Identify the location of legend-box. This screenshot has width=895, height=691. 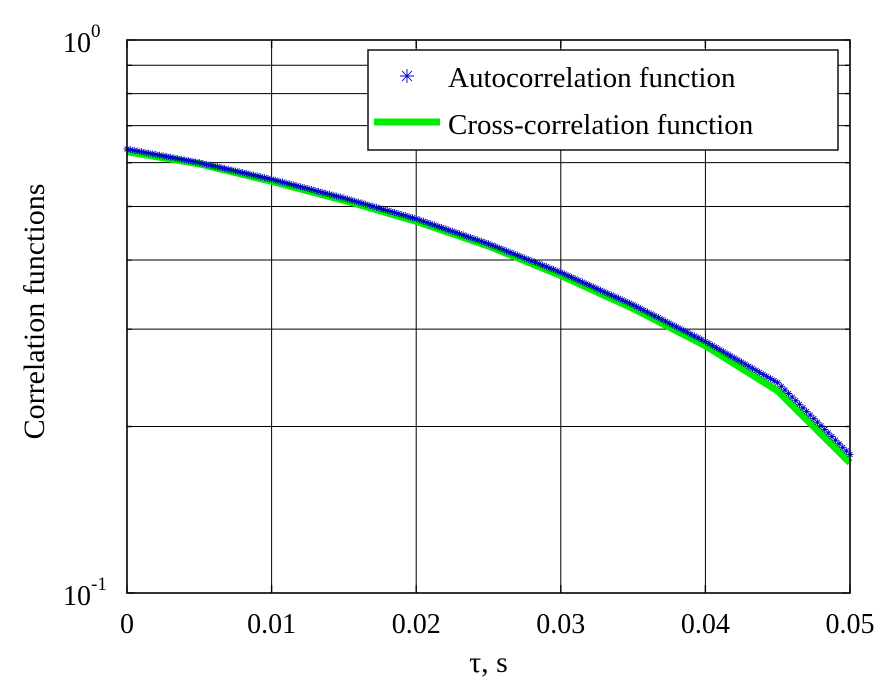
(603, 100).